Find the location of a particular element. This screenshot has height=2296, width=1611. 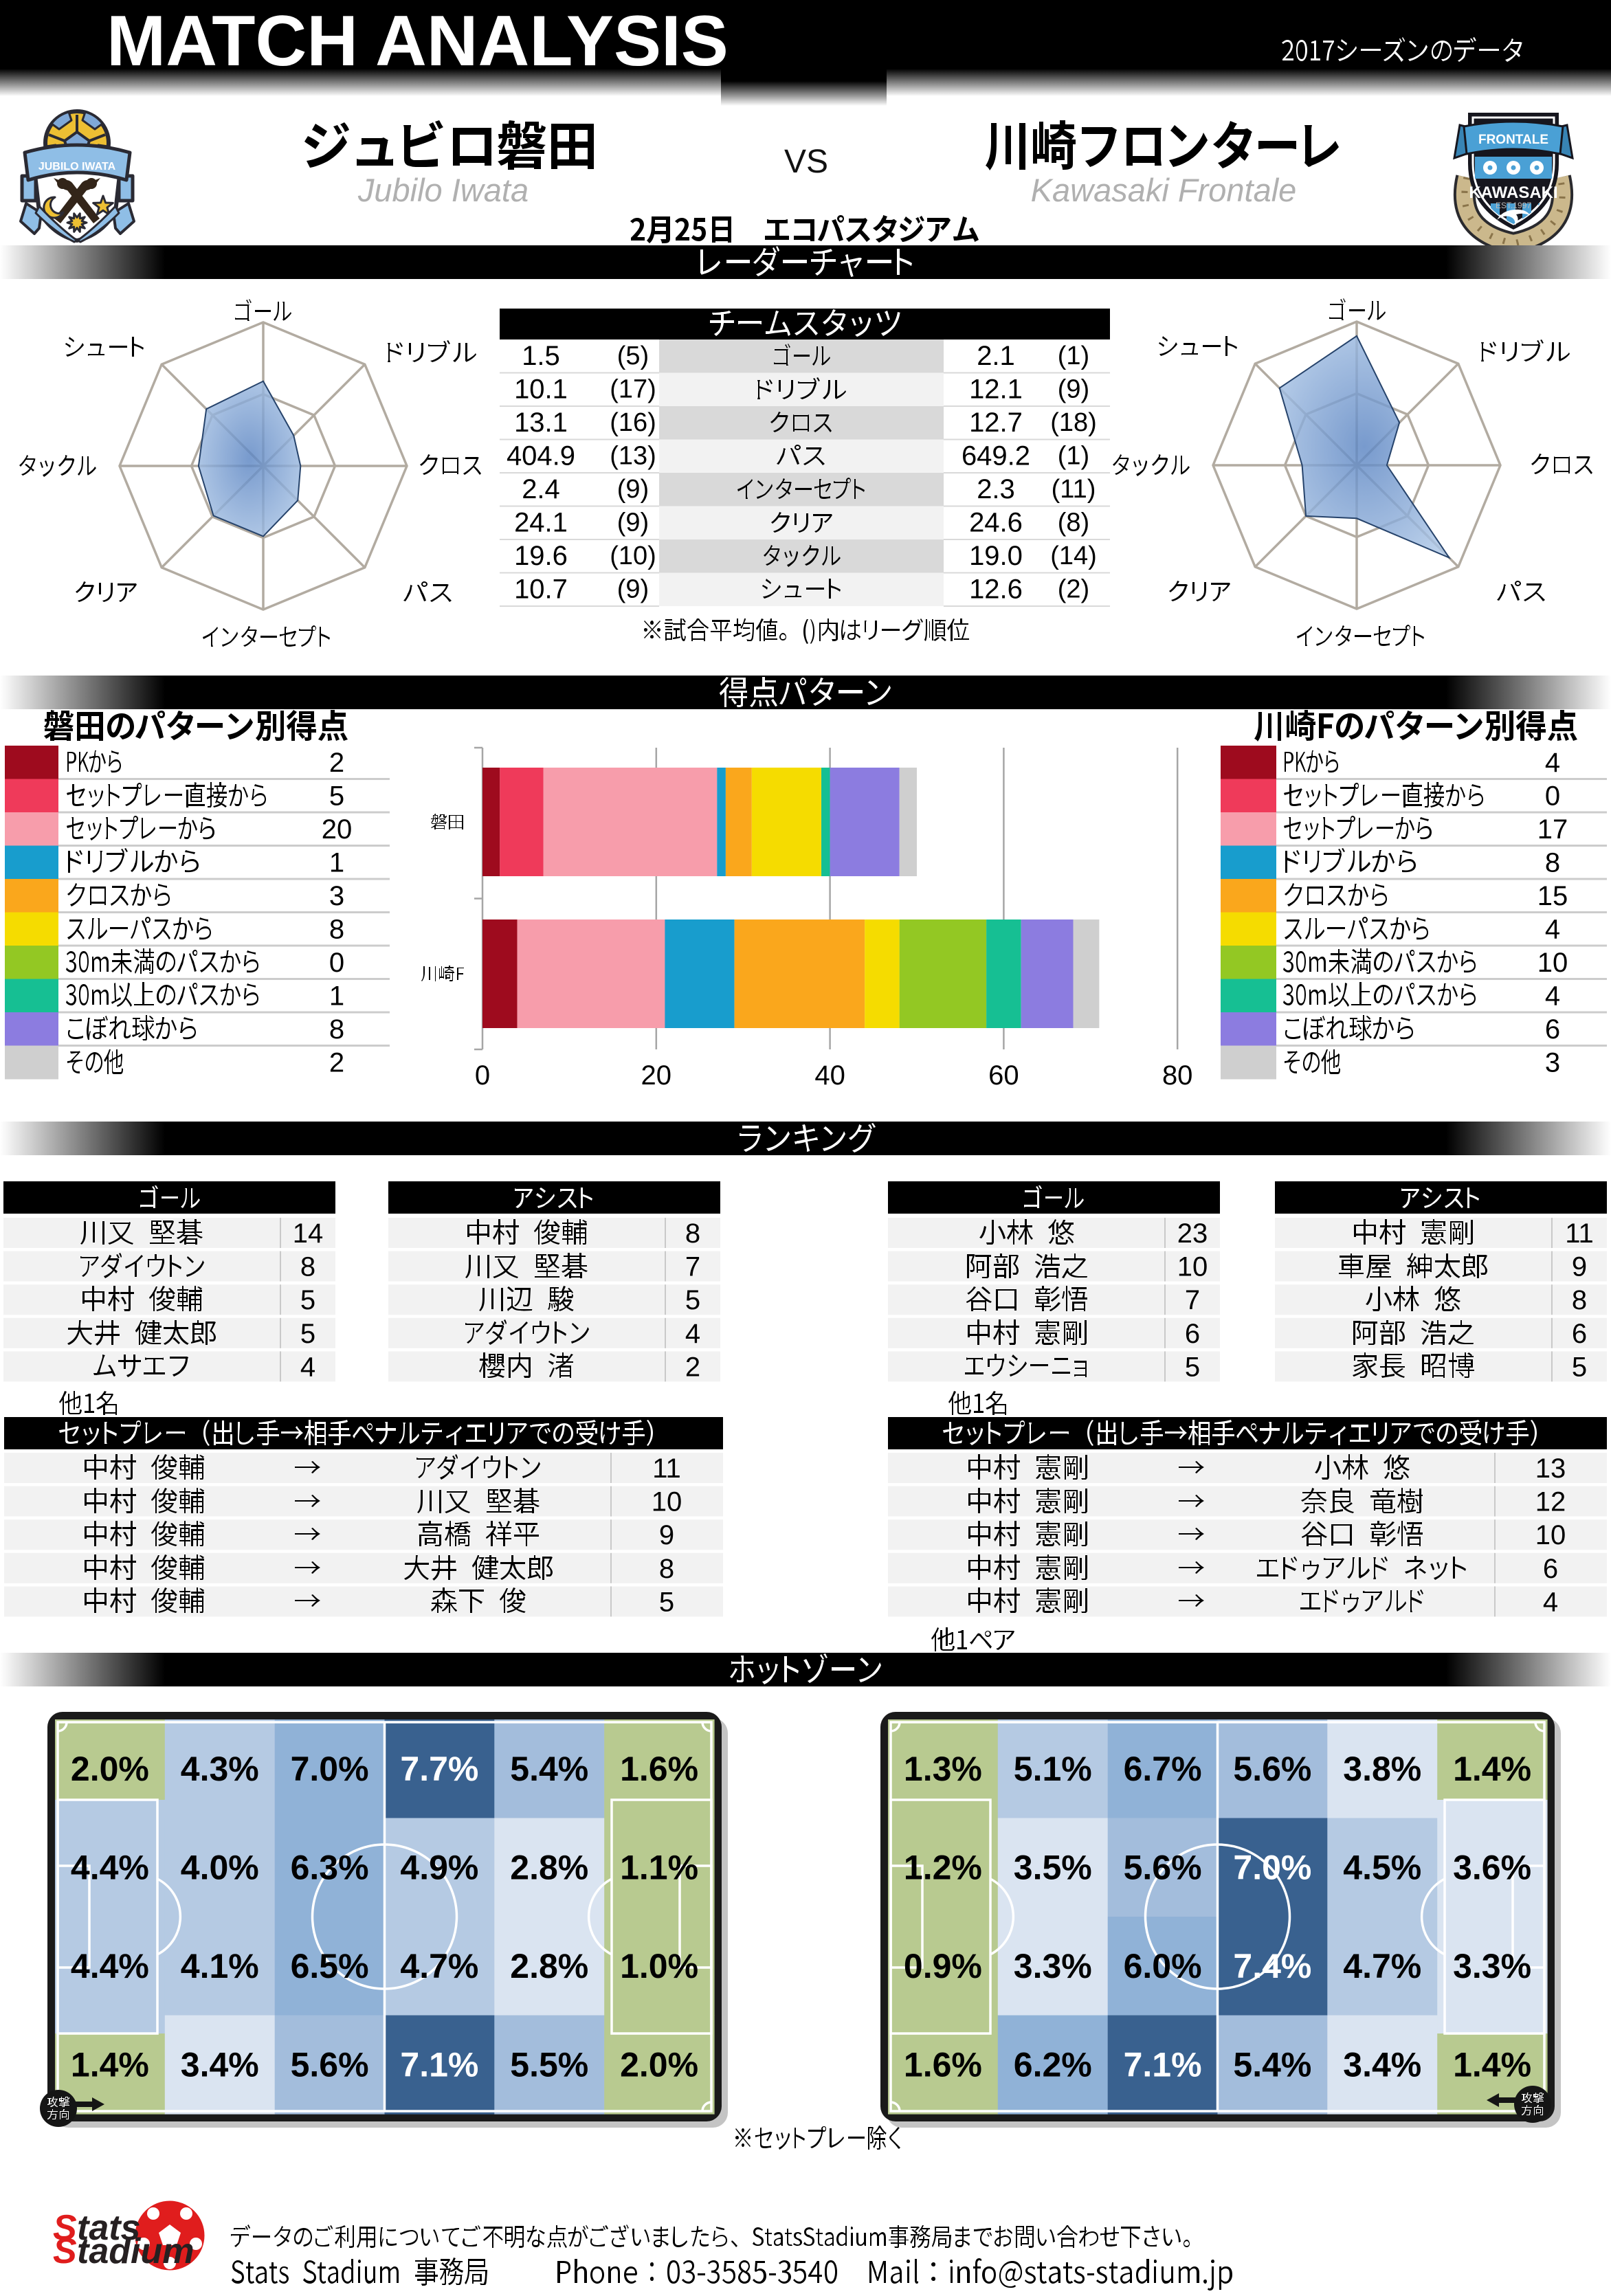

svg-text: 13 is located at coordinates (1551, 1468).